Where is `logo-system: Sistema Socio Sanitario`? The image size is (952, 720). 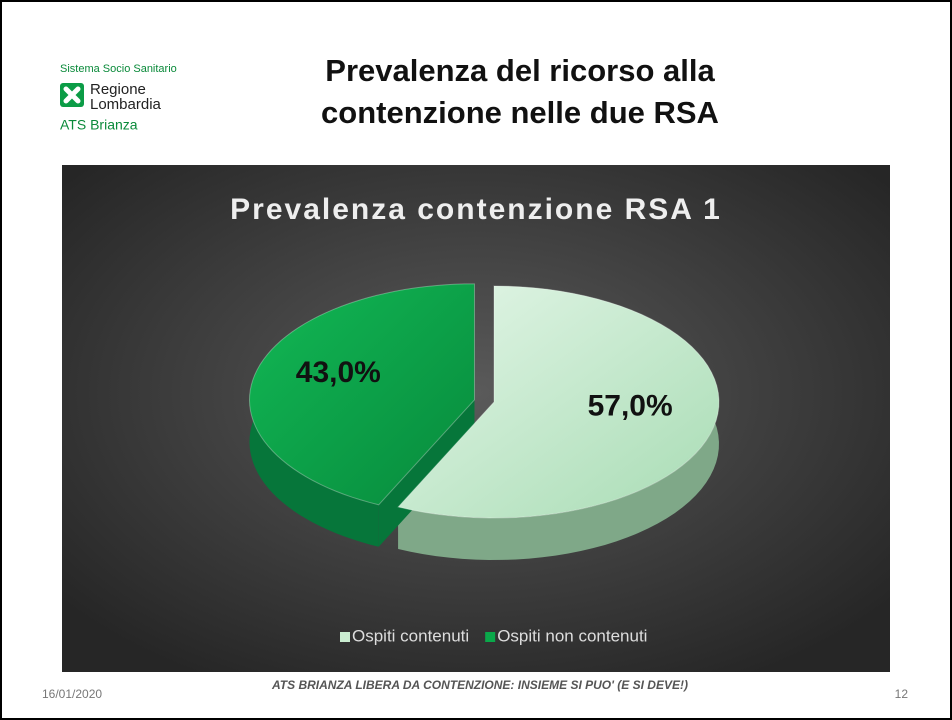 logo-system: Sistema Socio Sanitario is located at coordinates (118, 69).